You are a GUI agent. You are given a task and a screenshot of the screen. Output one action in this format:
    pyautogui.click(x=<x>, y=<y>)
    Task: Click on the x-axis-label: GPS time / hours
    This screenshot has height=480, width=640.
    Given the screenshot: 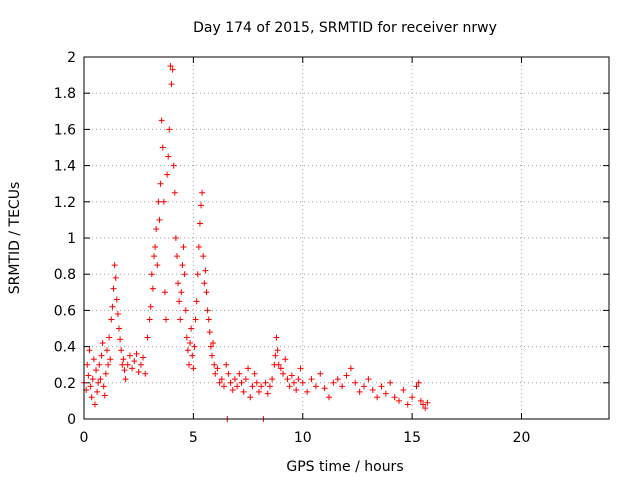 What is the action you would take?
    pyautogui.click(x=344, y=467)
    